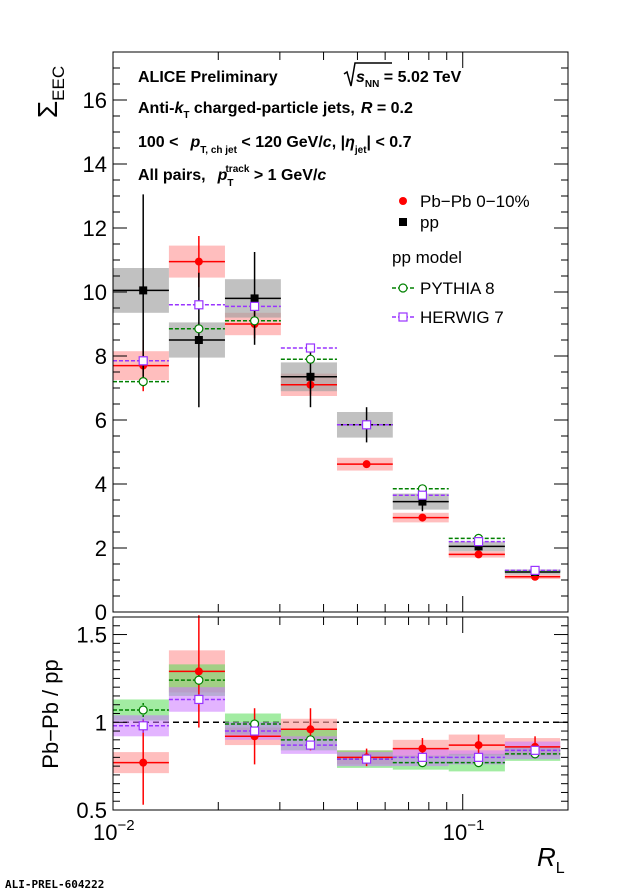 Image resolution: width=620 pixels, height=894 pixels. What do you see at coordinates (91, 810) in the screenshot?
I see `ratio-y-tick-label: 0.5` at bounding box center [91, 810].